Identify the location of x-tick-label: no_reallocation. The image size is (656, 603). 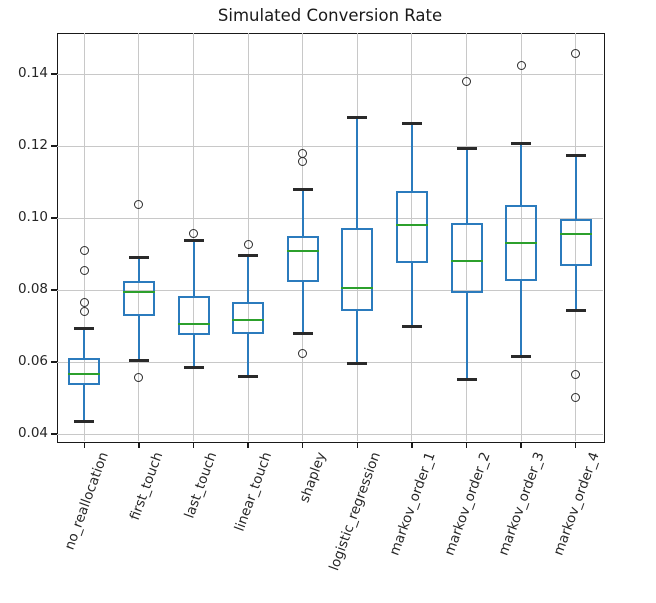
(86, 501).